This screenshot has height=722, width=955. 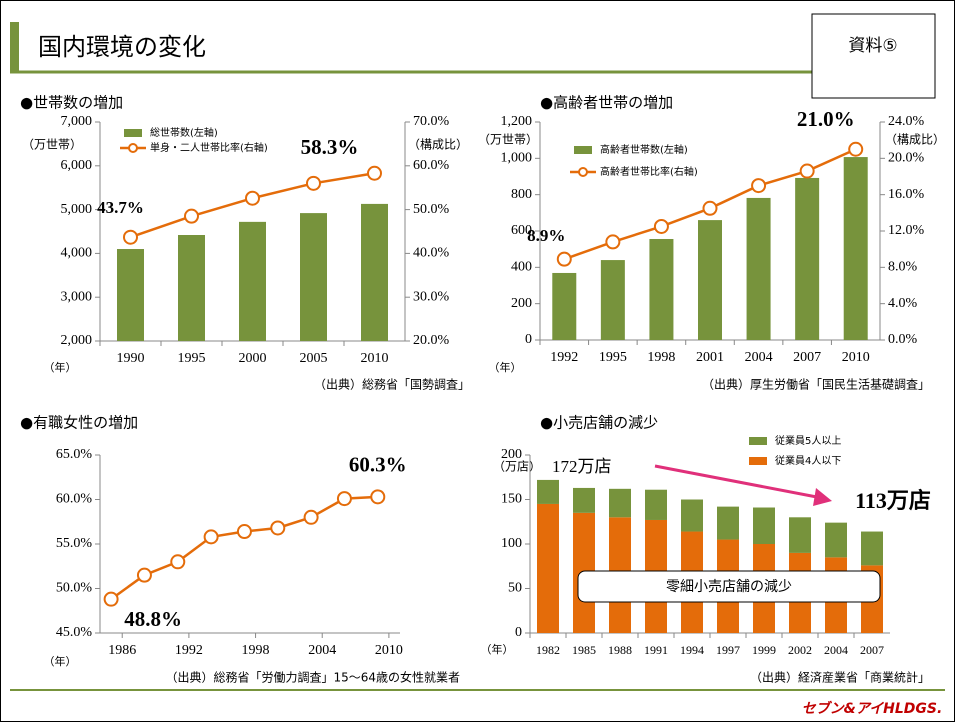 I want to click on y2-tick-label: 70.0%, so click(x=431, y=121).